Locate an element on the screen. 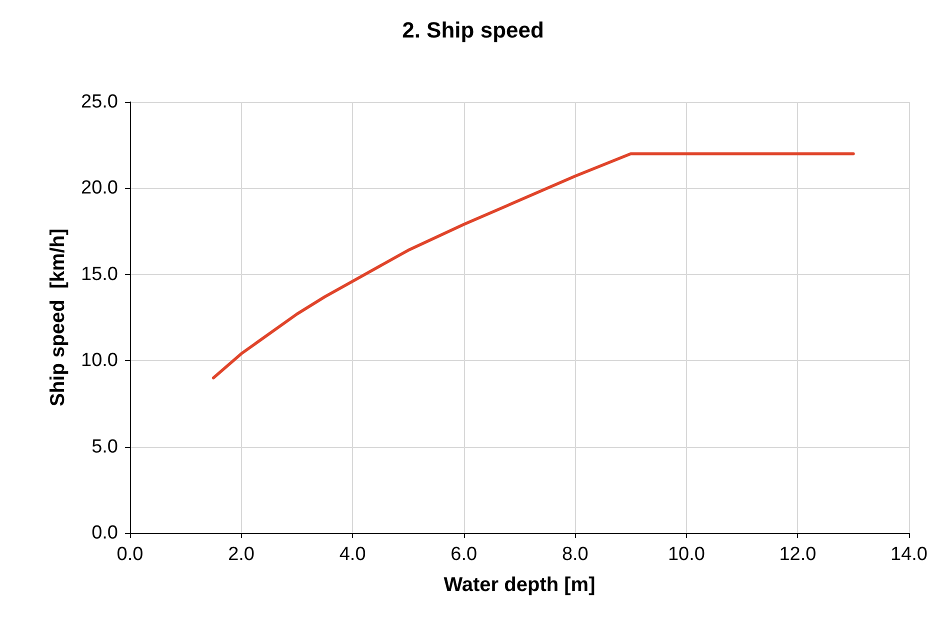 This screenshot has height=643, width=946. x-tick-label: 14.0 is located at coordinates (909, 554).